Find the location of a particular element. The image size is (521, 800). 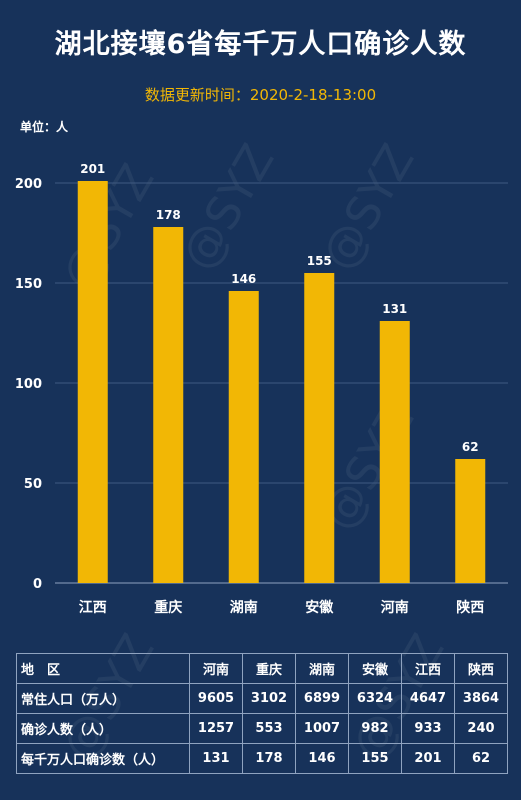

column-header: 陕西 is located at coordinates (481, 668).